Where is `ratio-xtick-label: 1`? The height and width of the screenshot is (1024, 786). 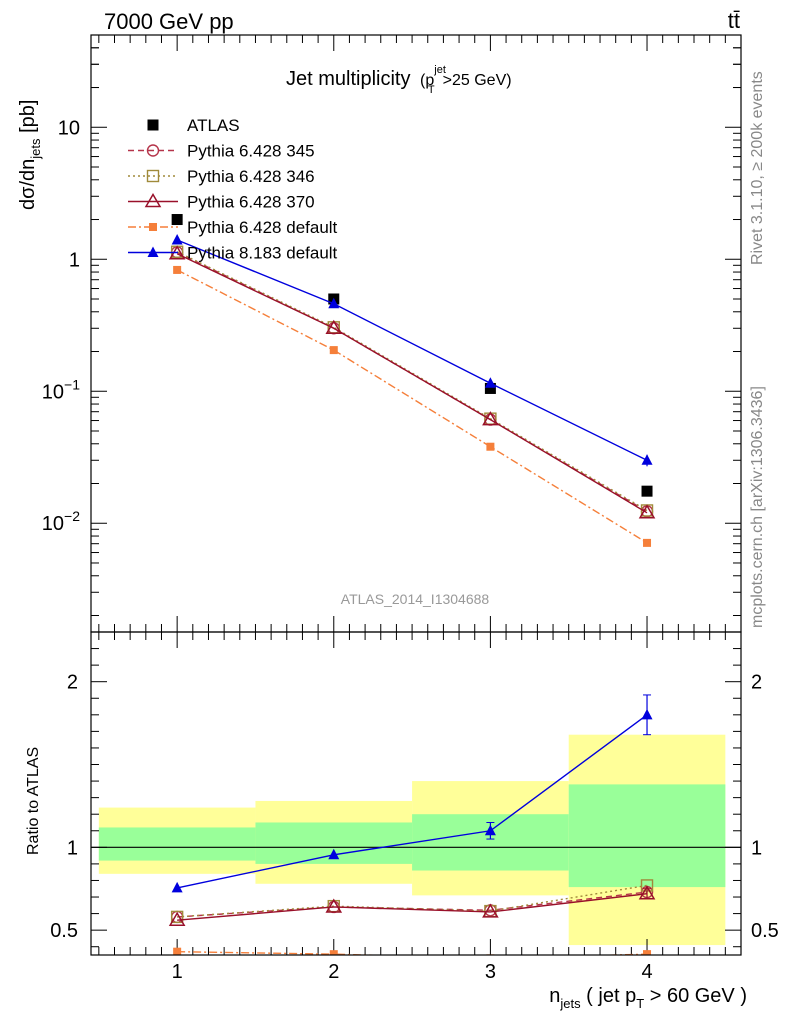 ratio-xtick-label: 1 is located at coordinates (177, 972).